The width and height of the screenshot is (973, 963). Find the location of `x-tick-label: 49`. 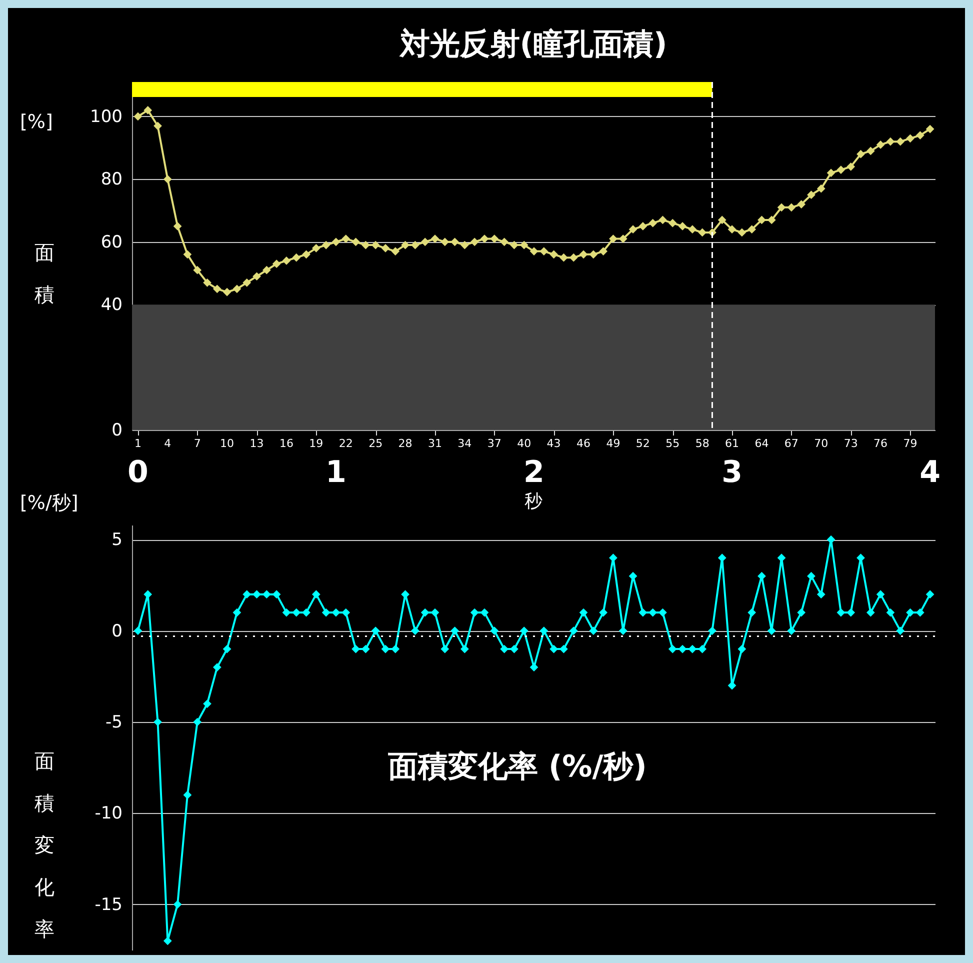

x-tick-label: 49 is located at coordinates (613, 443).